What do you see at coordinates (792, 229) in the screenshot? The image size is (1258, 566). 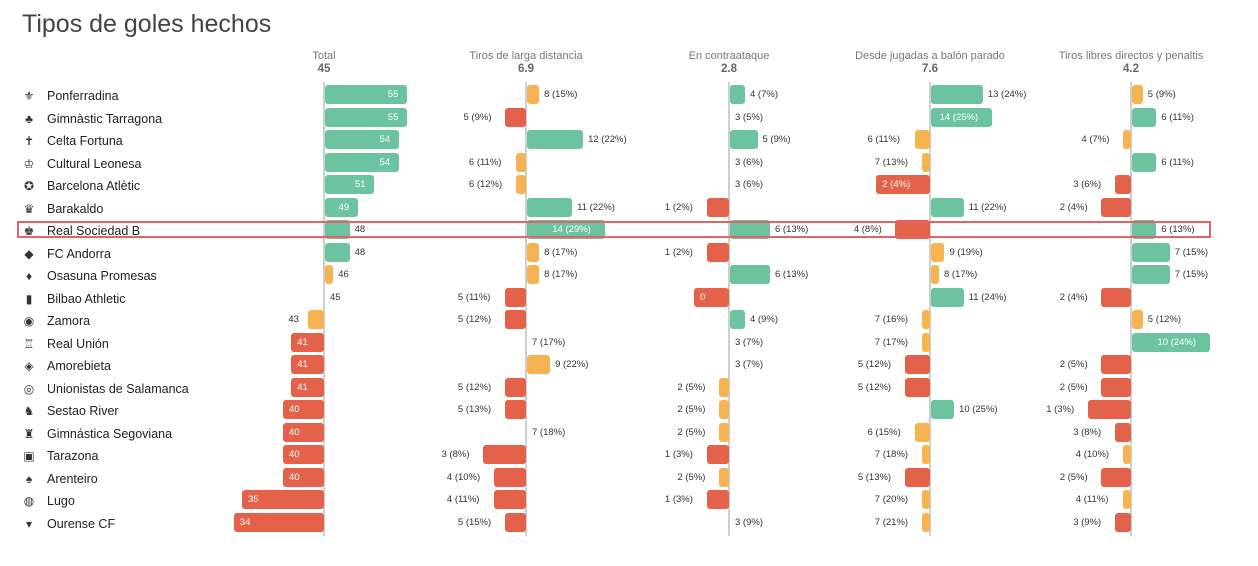 I see `data-label: 6 (13%)` at bounding box center [792, 229].